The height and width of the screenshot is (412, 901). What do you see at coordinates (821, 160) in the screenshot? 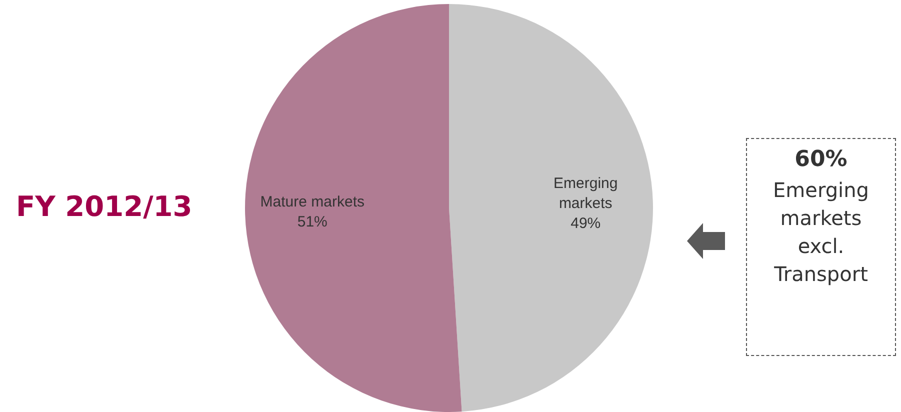
I see `text: 60%` at bounding box center [821, 160].